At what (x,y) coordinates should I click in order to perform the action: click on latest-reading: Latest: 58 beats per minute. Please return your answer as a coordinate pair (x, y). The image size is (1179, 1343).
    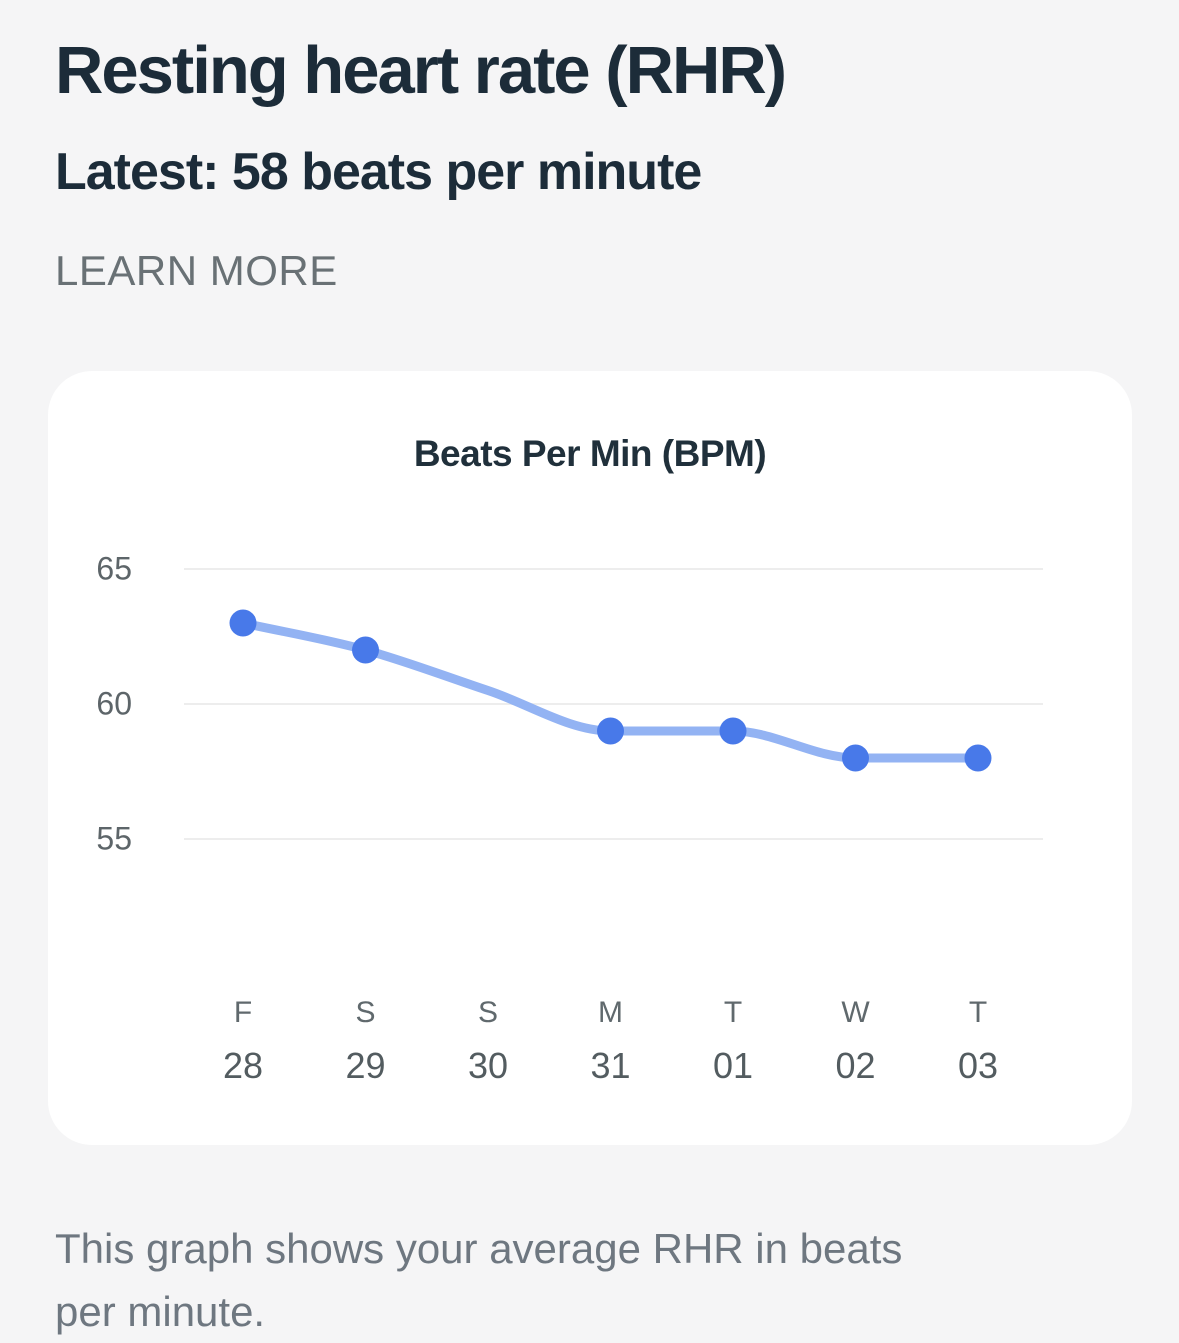
    Looking at the image, I should click on (378, 171).